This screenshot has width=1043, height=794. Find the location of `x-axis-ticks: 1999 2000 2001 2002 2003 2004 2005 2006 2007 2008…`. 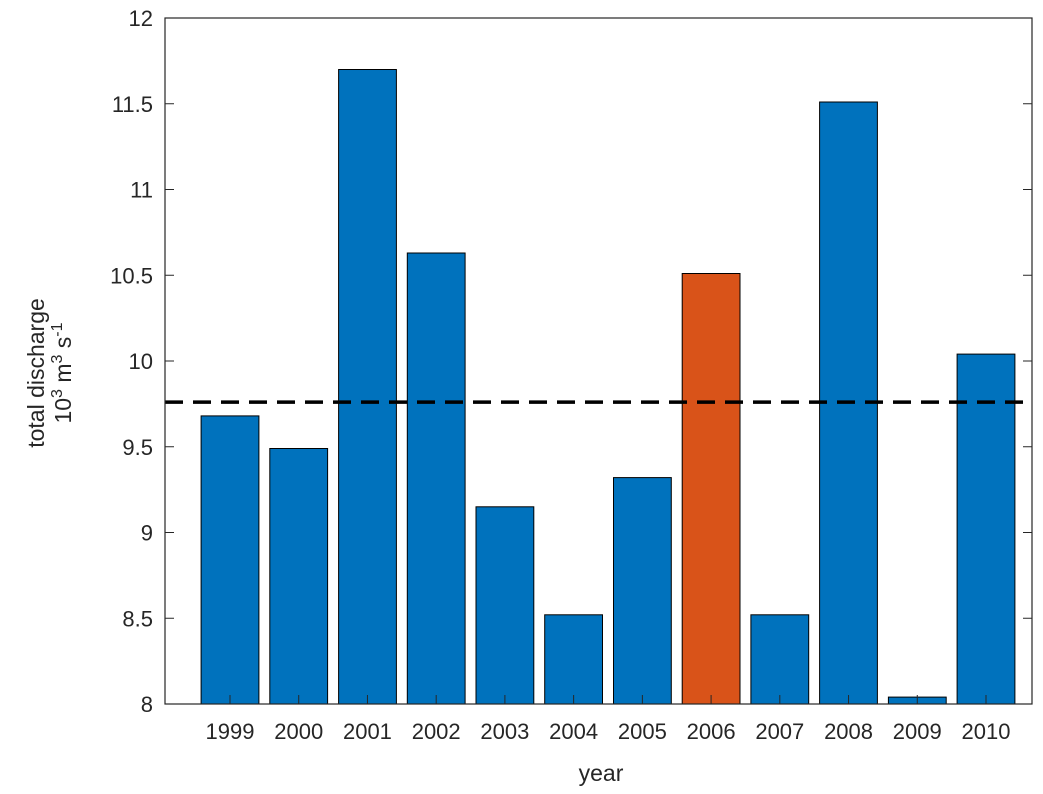

x-axis-ticks: 1999 2000 2001 2002 2003 2004 2005 2006 2007 2008… is located at coordinates (608, 719).